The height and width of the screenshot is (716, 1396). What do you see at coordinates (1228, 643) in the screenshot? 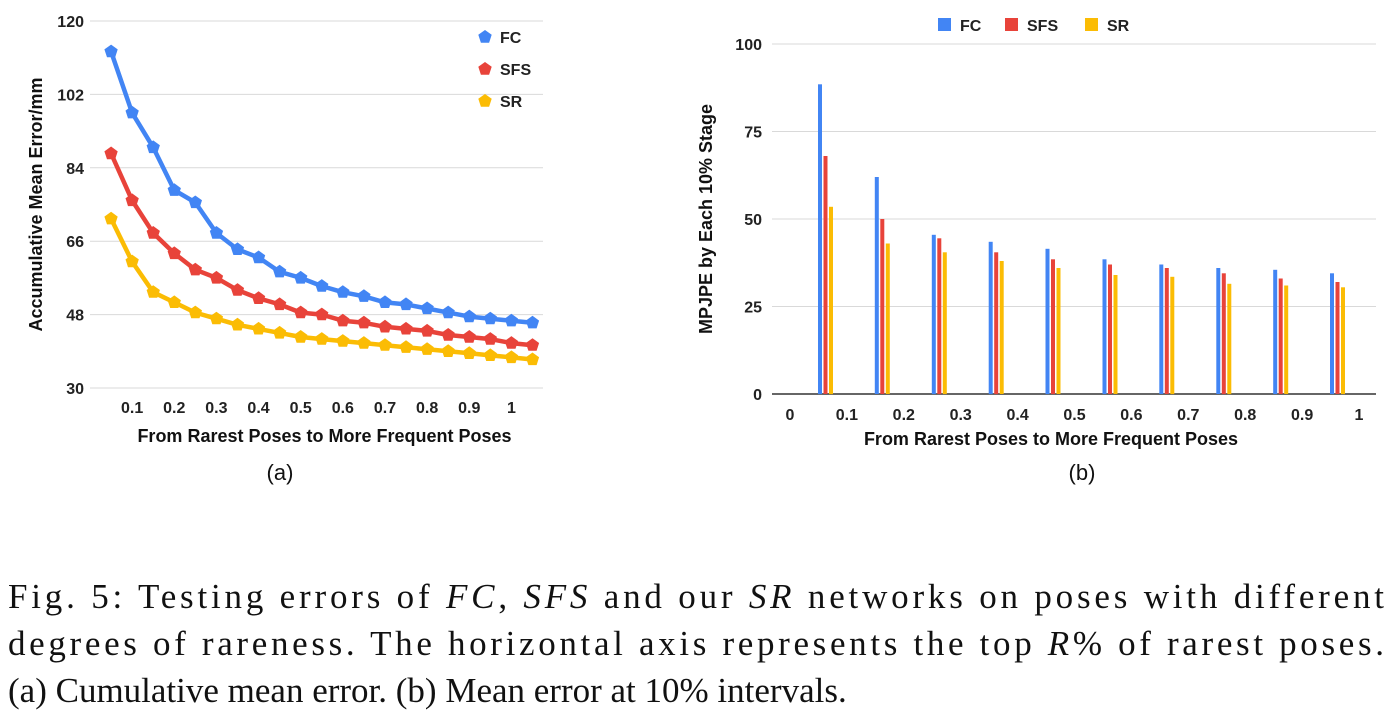
I see `caption-text: % of rarest poses.` at bounding box center [1228, 643].